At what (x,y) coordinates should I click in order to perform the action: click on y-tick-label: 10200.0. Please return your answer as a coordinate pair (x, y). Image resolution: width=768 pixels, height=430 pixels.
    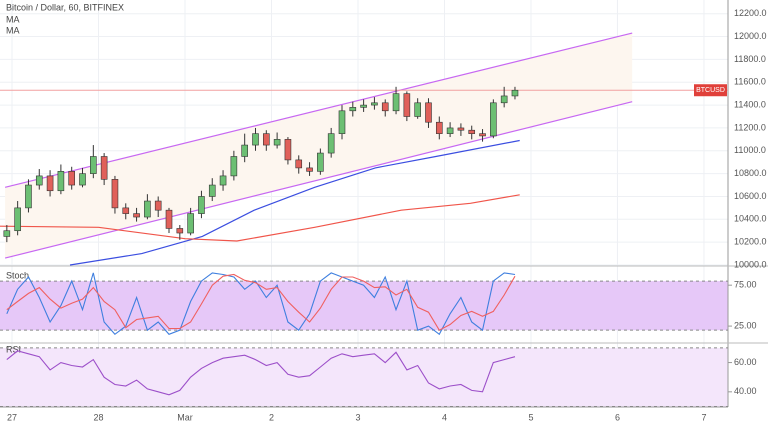
    Looking at the image, I should click on (750, 242).